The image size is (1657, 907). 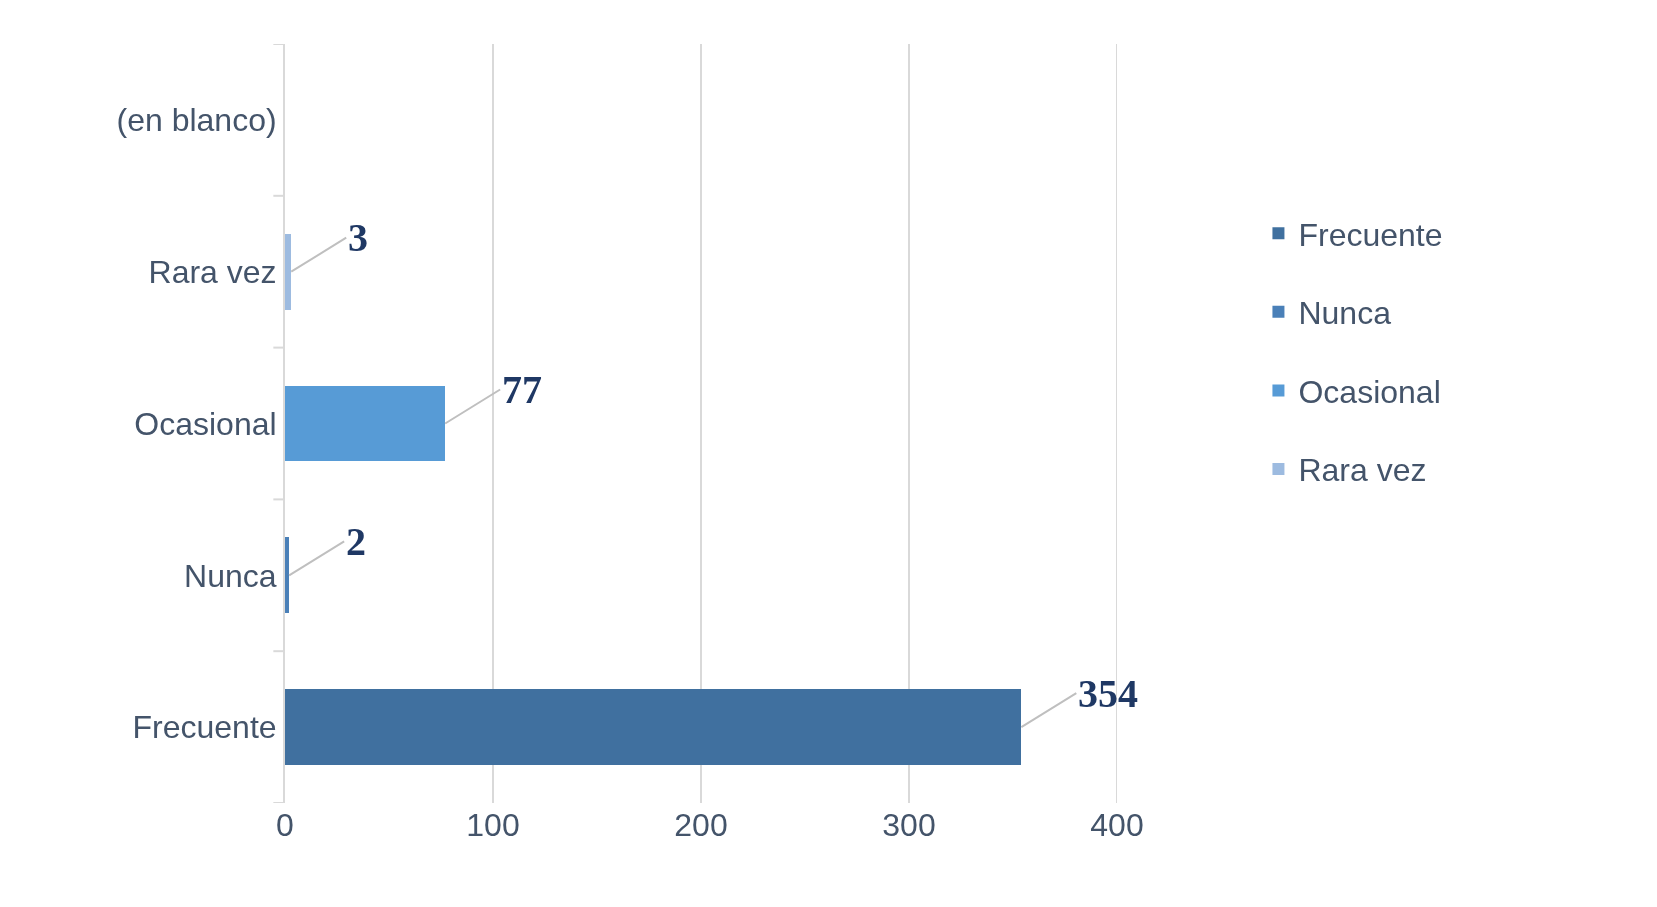 I want to click on x-tick-label: 400, so click(x=1117, y=825).